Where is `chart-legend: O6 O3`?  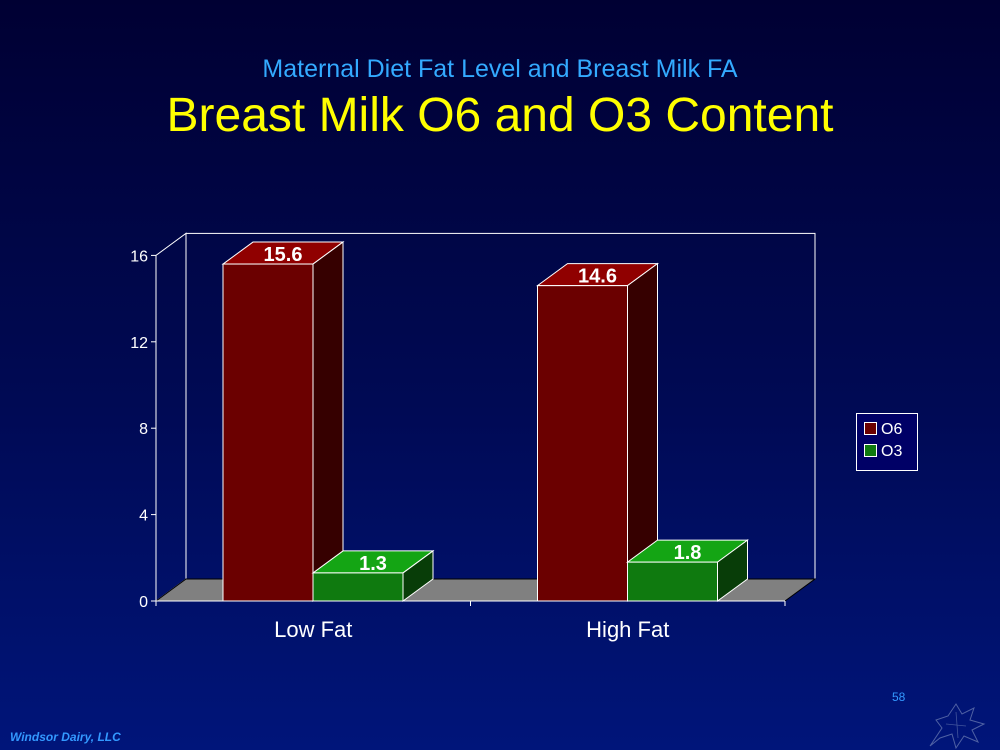 chart-legend: O6 O3 is located at coordinates (887, 442).